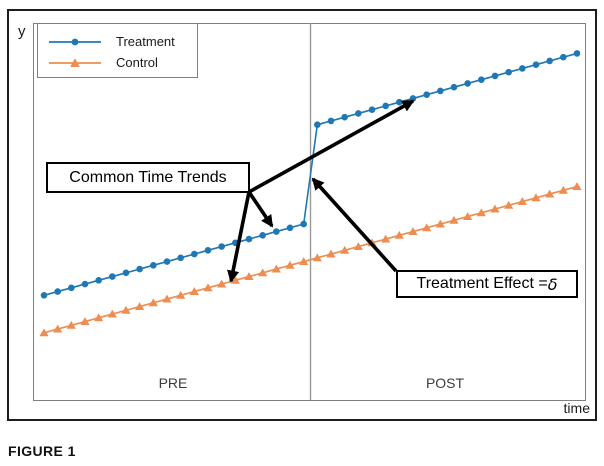 The image size is (604, 466). Describe the element at coordinates (576, 408) in the screenshot. I see `x-axis-label: time` at that location.